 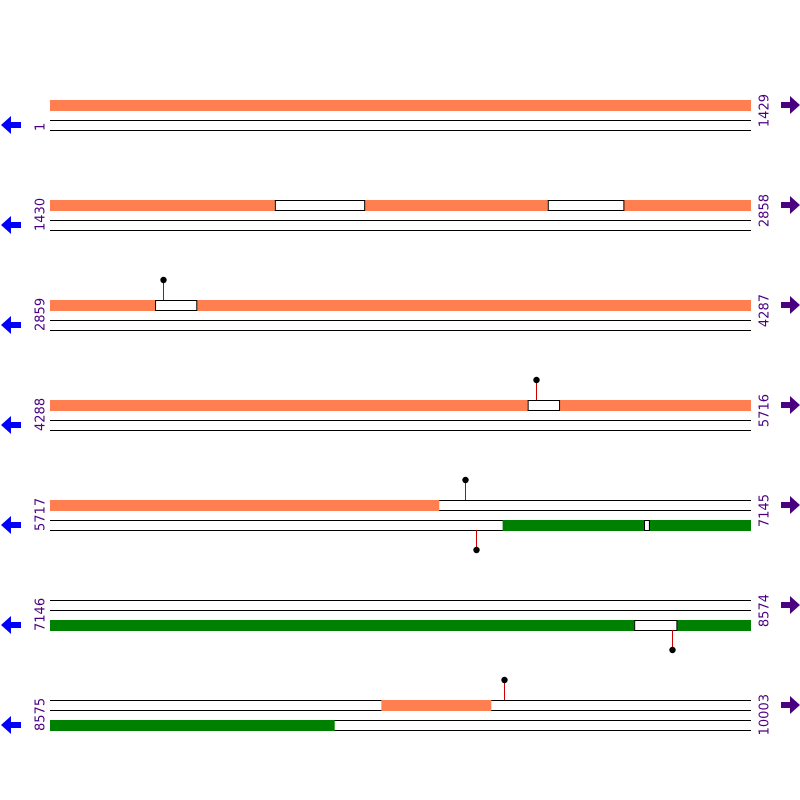 What do you see at coordinates (400, 214) in the screenshot?
I see `sequence-row: 1430 2858` at bounding box center [400, 214].